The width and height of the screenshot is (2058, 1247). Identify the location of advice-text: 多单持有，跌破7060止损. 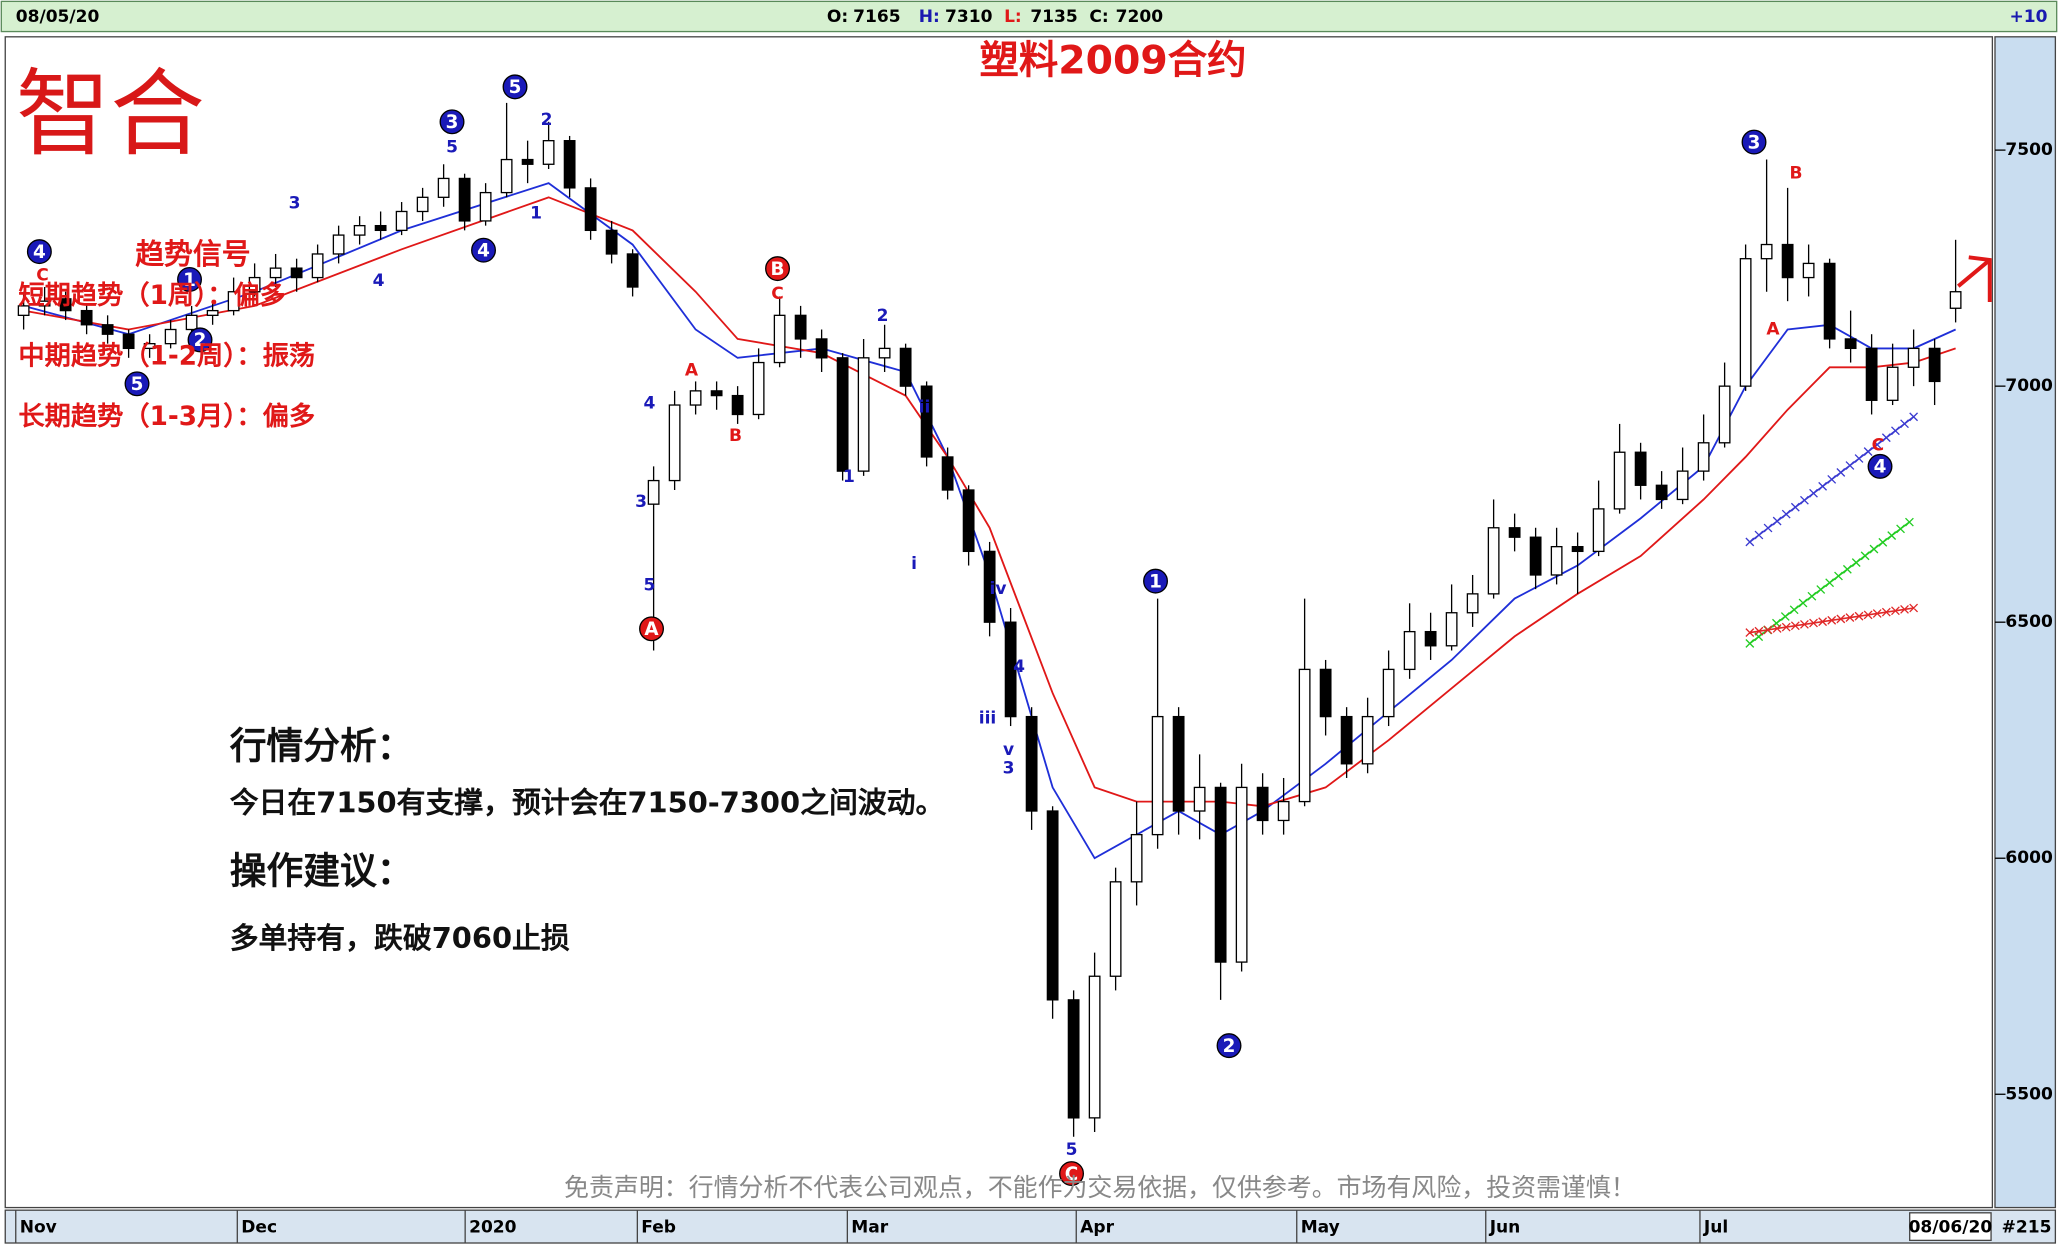
(400, 938).